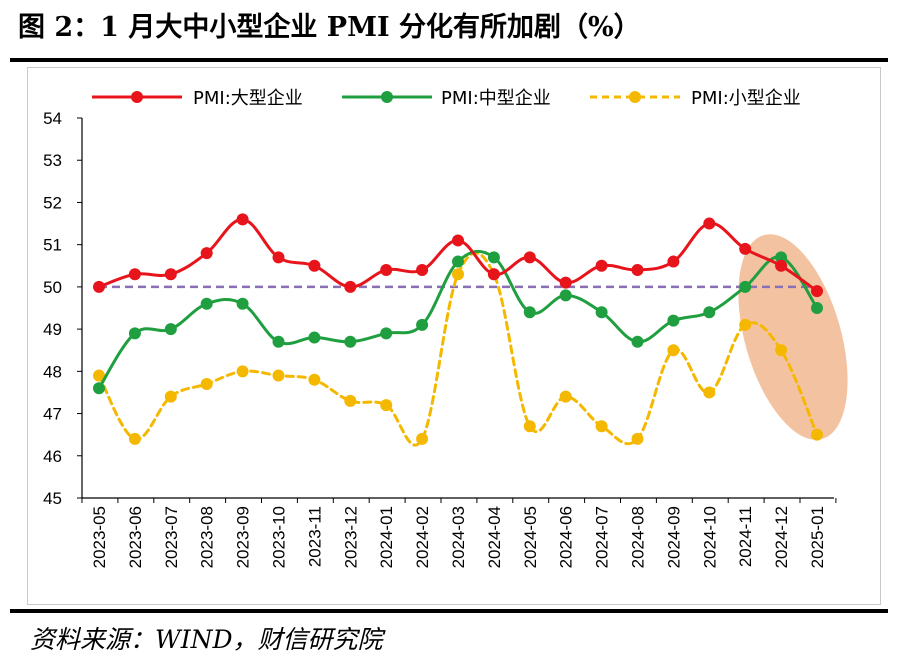  Describe the element at coordinates (52, 202) in the screenshot. I see `y-tick-label: 52` at that location.